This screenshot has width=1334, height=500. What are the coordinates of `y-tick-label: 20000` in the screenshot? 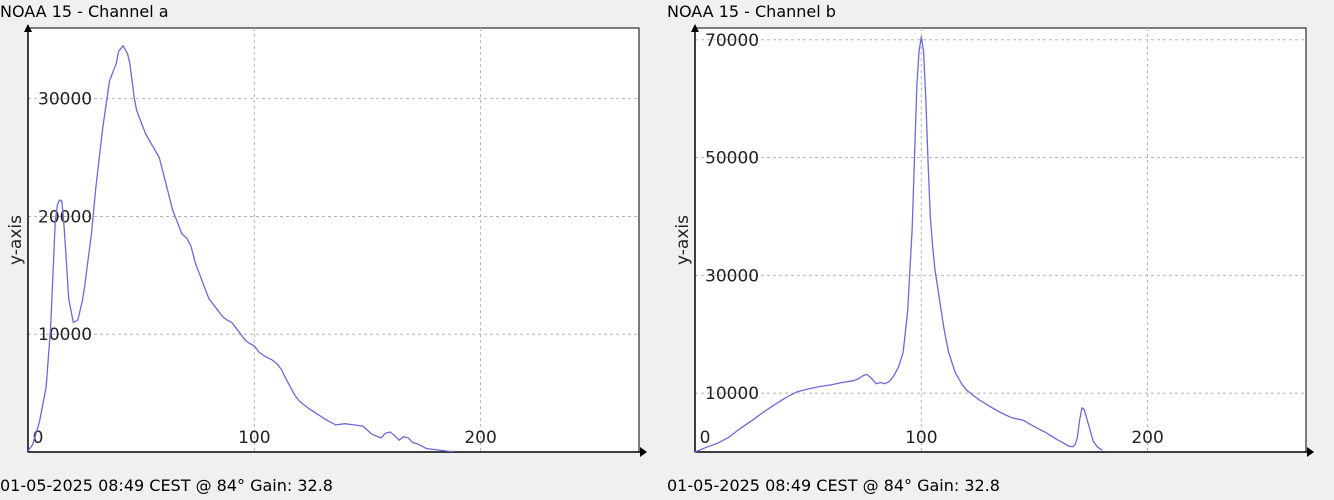 It's located at (65, 217).